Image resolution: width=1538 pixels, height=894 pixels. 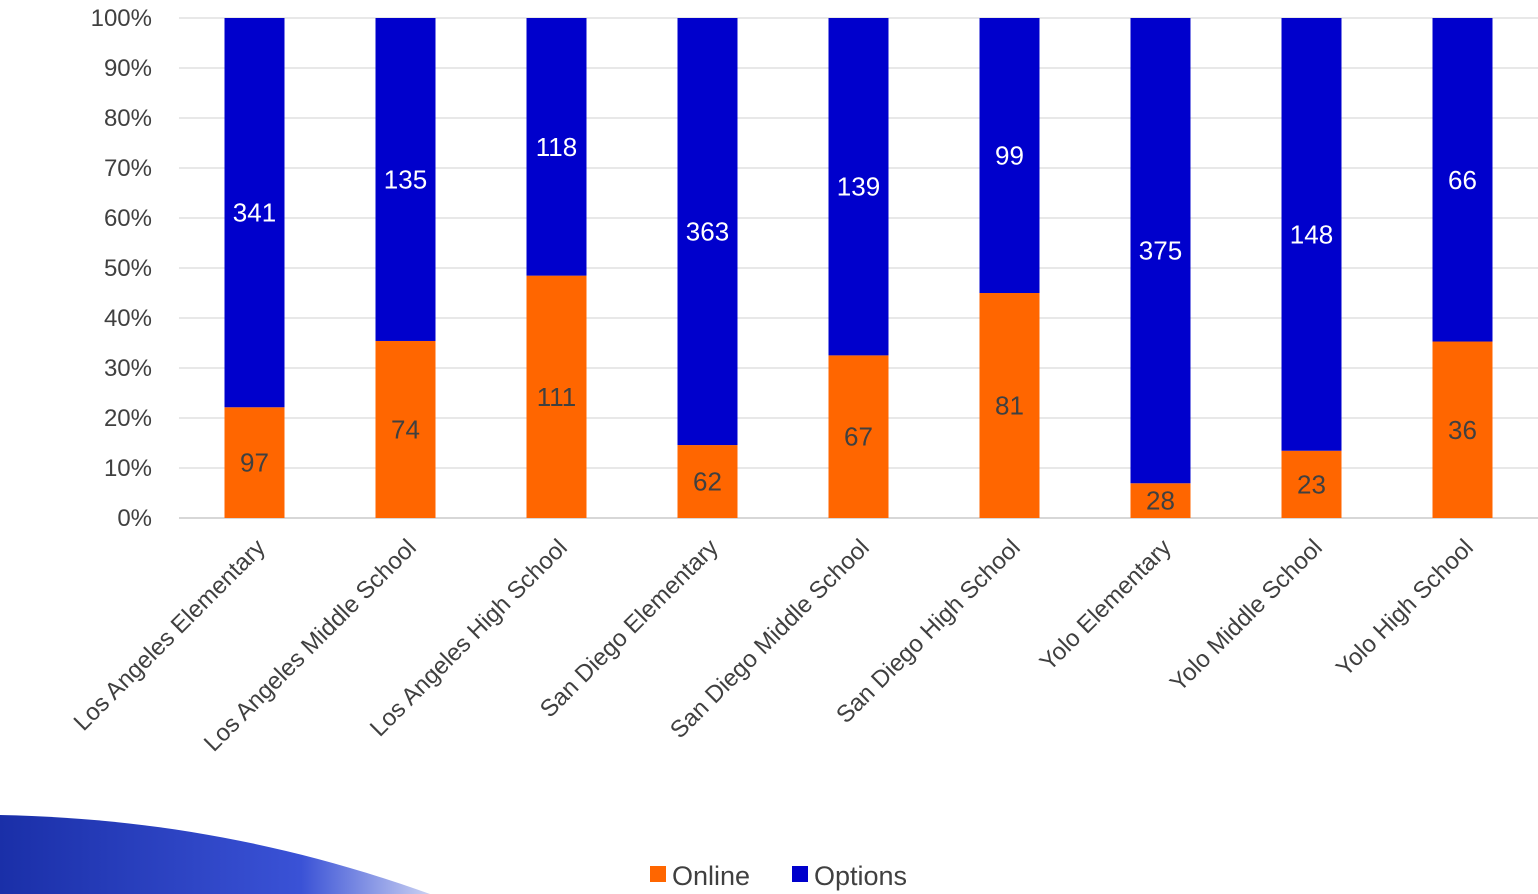 I want to click on data-label-online-los-angeles-middle-school: 74, so click(x=405, y=429).